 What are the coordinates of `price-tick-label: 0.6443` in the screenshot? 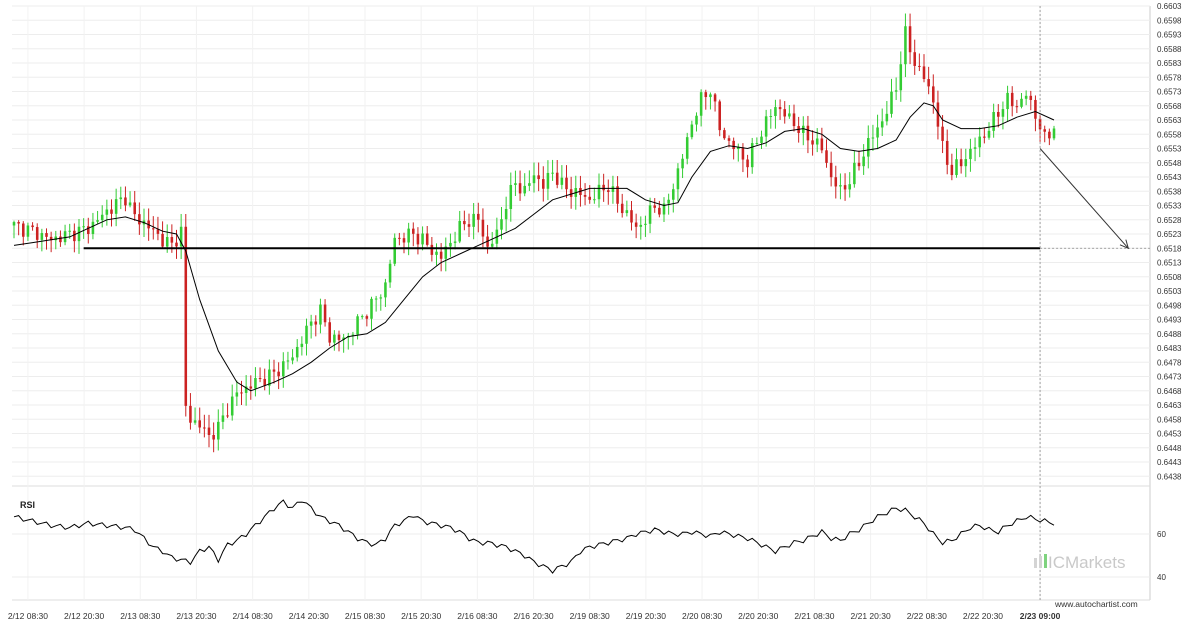 It's located at (1169, 462).